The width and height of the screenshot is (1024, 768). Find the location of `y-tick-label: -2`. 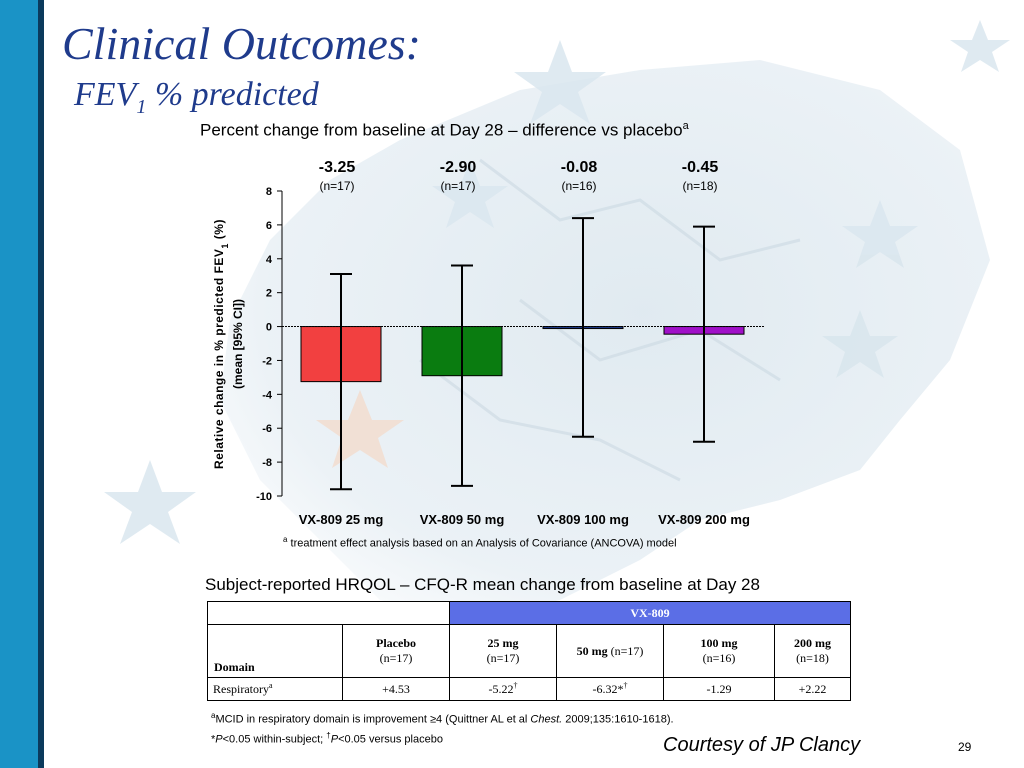

y-tick-label: -2 is located at coordinates (267, 361).